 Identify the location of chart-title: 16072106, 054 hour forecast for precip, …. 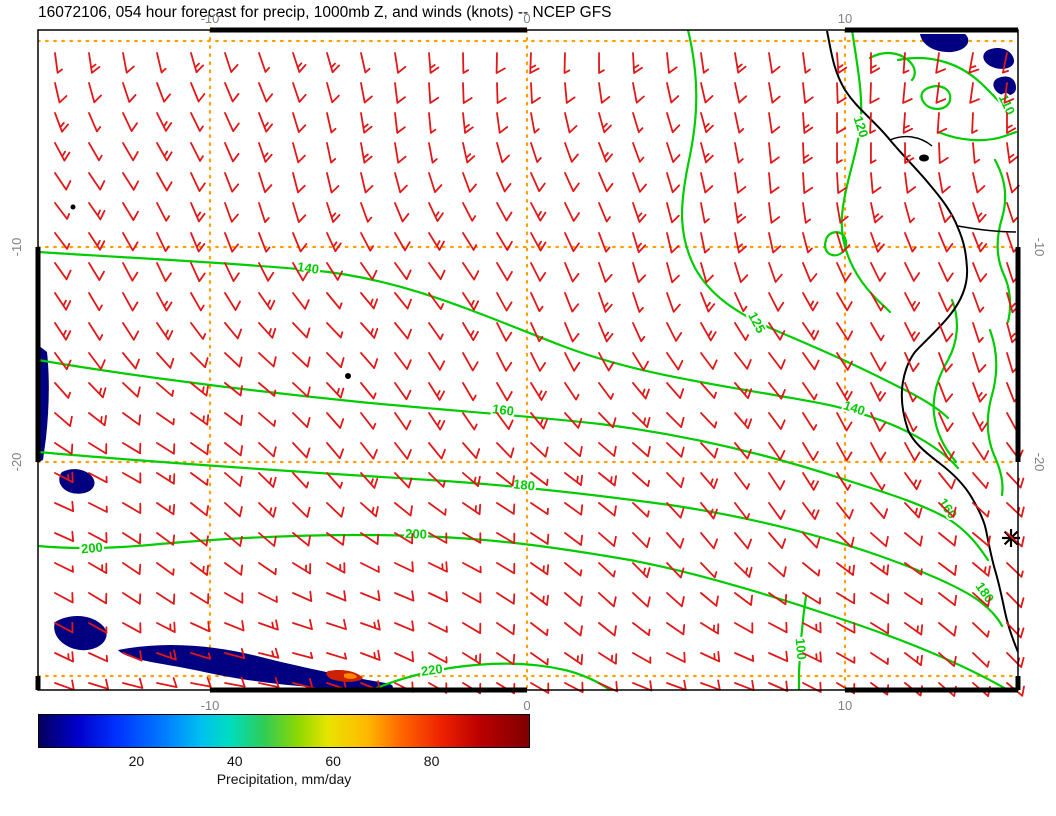
(325, 12).